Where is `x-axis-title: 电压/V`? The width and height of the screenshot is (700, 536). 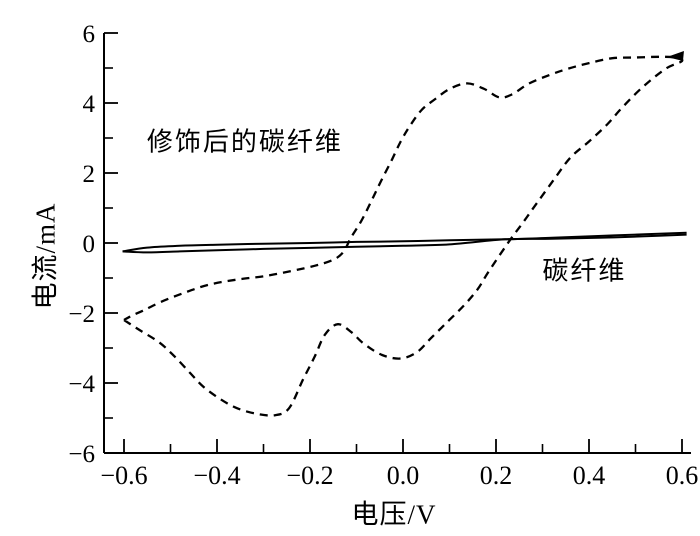 x-axis-title: 电压/V is located at coordinates (394, 514).